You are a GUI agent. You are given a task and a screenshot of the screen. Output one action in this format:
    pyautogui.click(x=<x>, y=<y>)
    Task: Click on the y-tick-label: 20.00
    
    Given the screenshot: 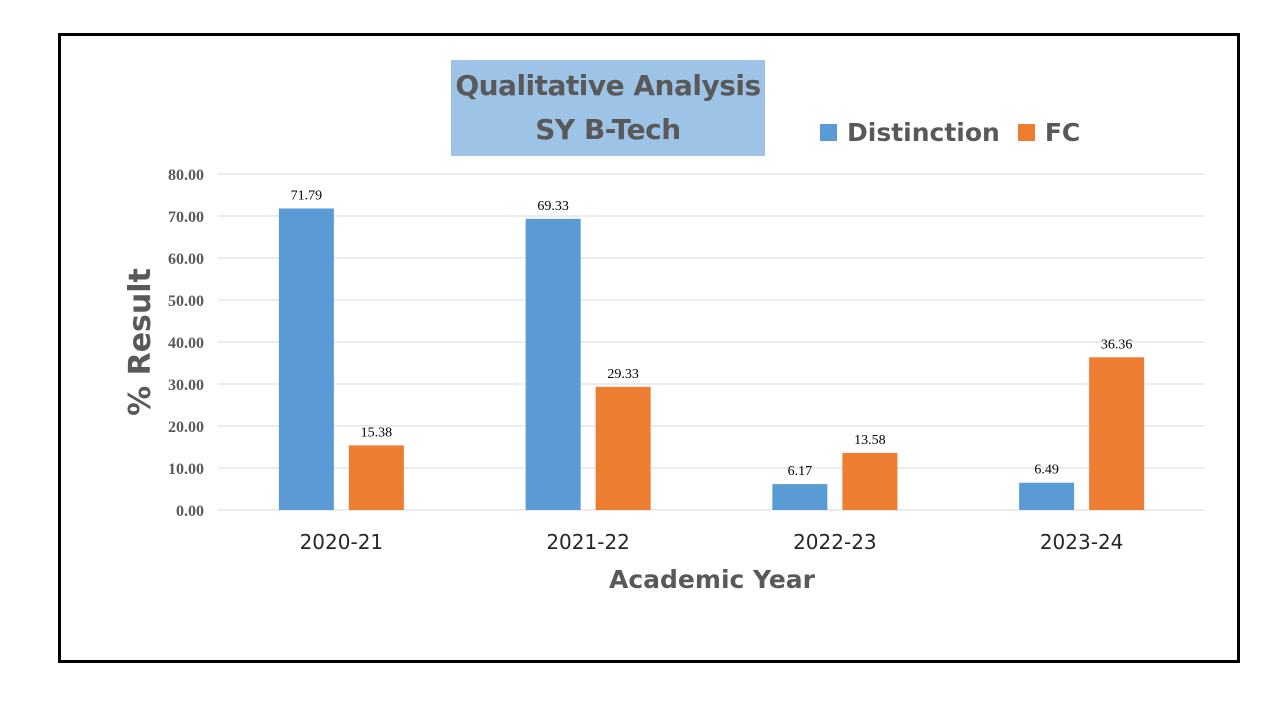 What is the action you would take?
    pyautogui.click(x=186, y=427)
    